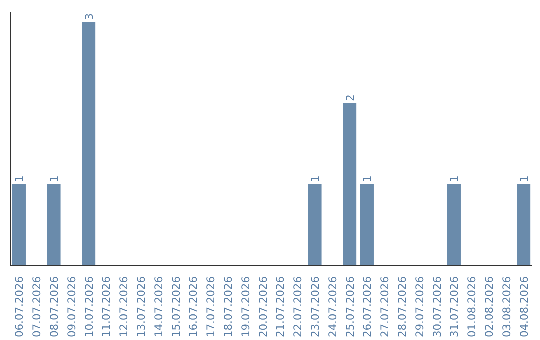 The image size is (540, 340). What do you see at coordinates (385, 307) in the screenshot?
I see `x-tick-label: 27.07.2026` at bounding box center [385, 307].